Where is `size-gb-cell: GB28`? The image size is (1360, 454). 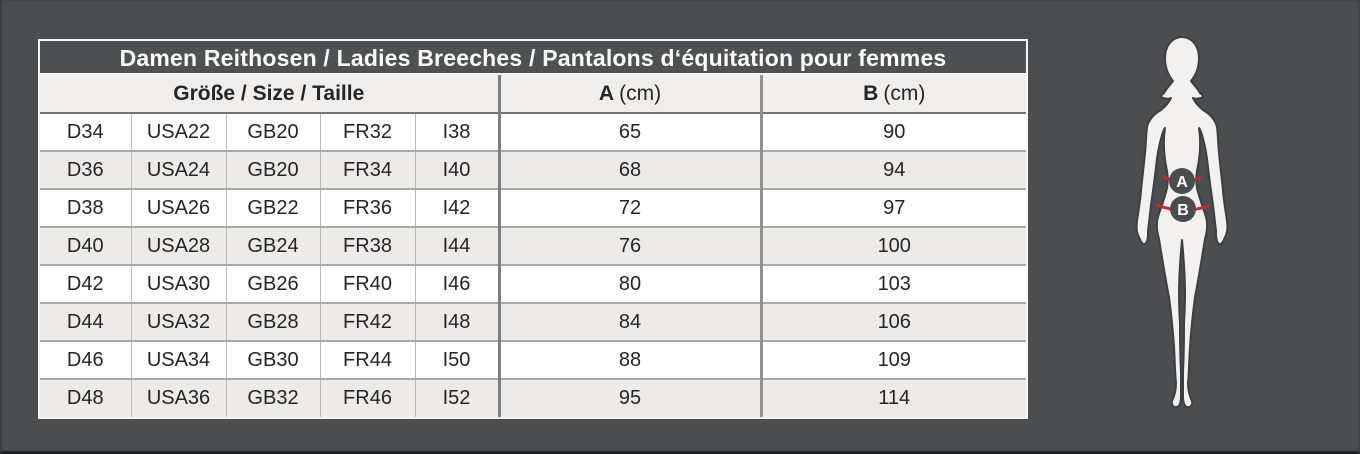
size-gb-cell: GB28 is located at coordinates (272, 321).